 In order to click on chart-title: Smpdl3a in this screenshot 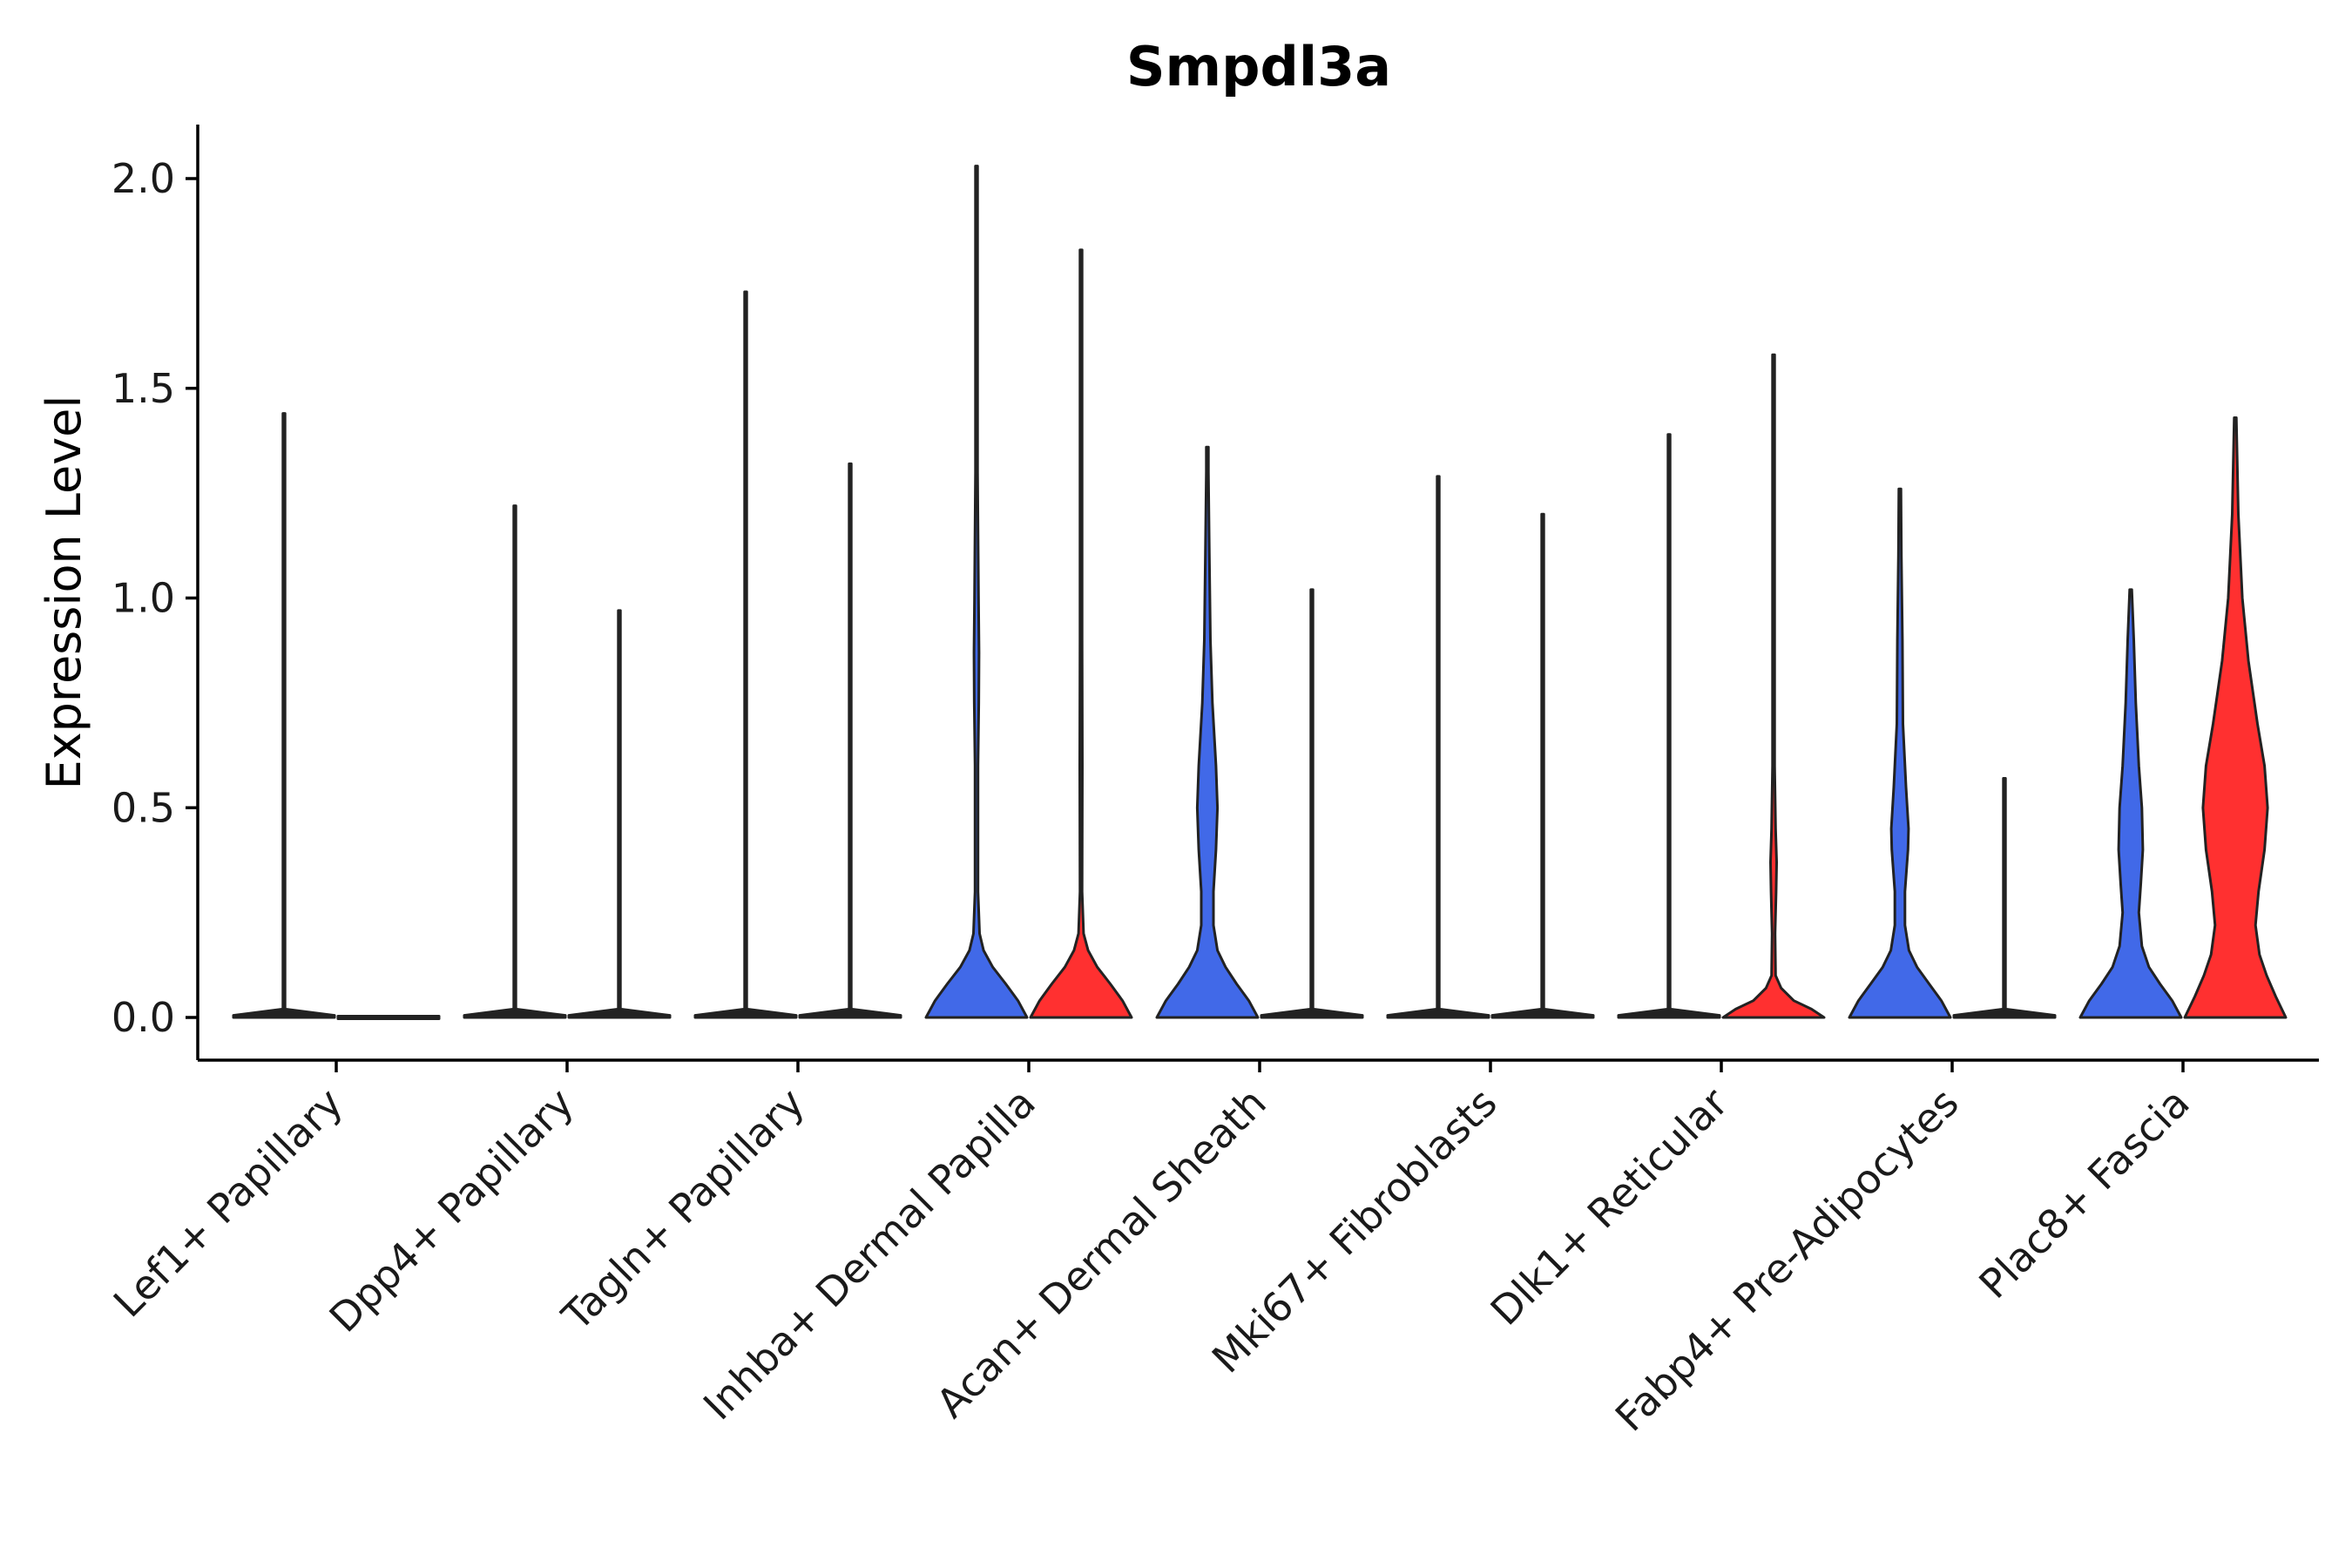, I will do `click(1258, 66)`.